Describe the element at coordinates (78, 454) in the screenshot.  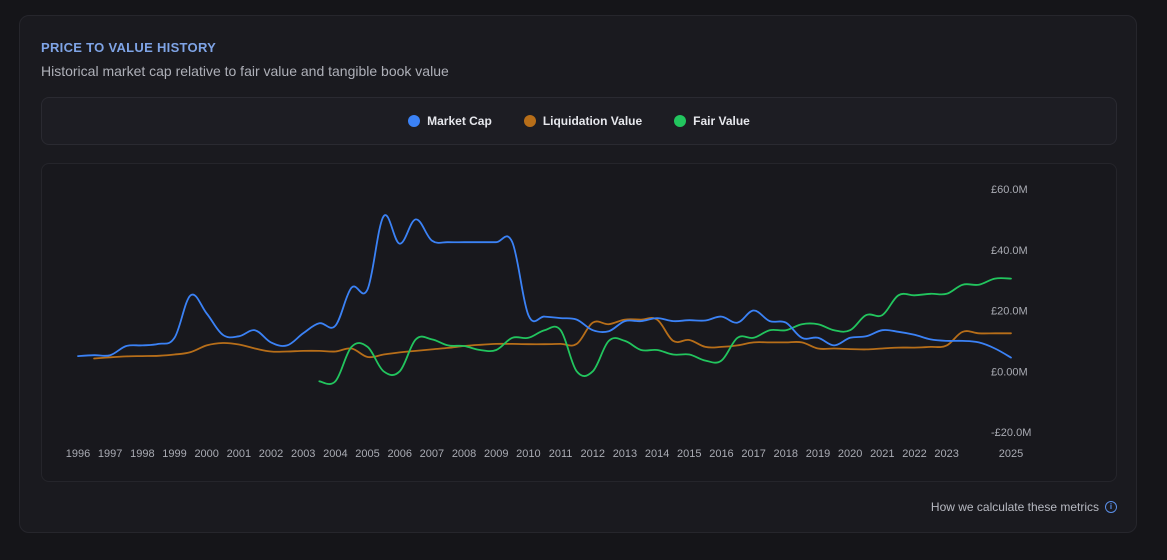
I see `x-tick-label: 1996` at that location.